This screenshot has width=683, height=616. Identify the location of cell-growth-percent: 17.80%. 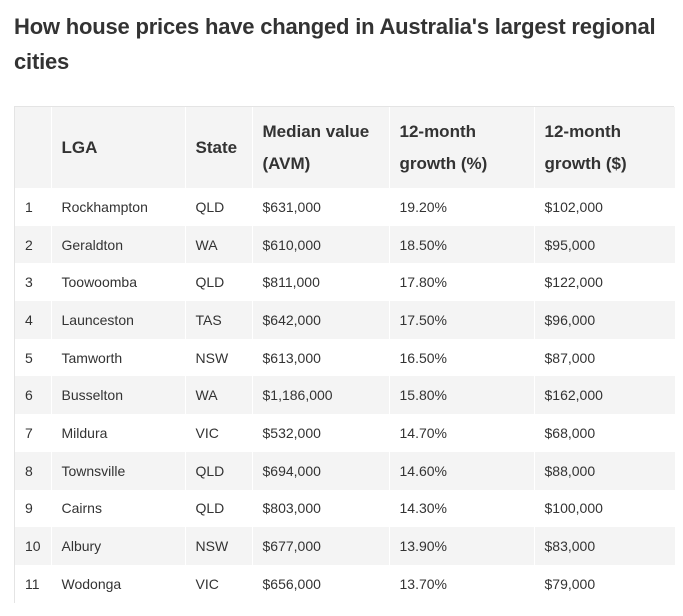
(462, 282).